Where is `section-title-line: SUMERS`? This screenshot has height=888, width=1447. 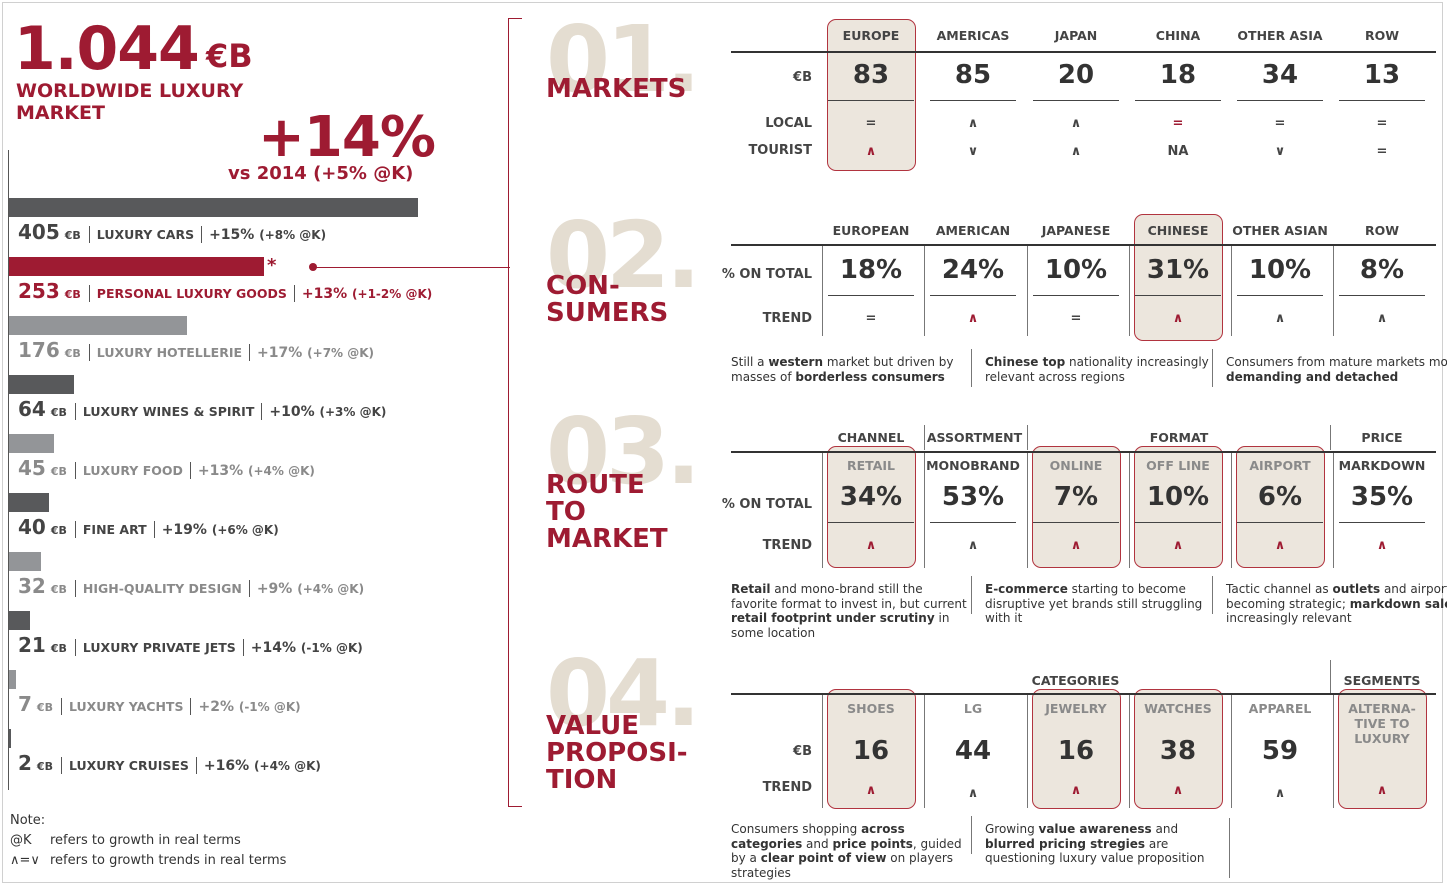 section-title-line: SUMERS is located at coordinates (607, 313).